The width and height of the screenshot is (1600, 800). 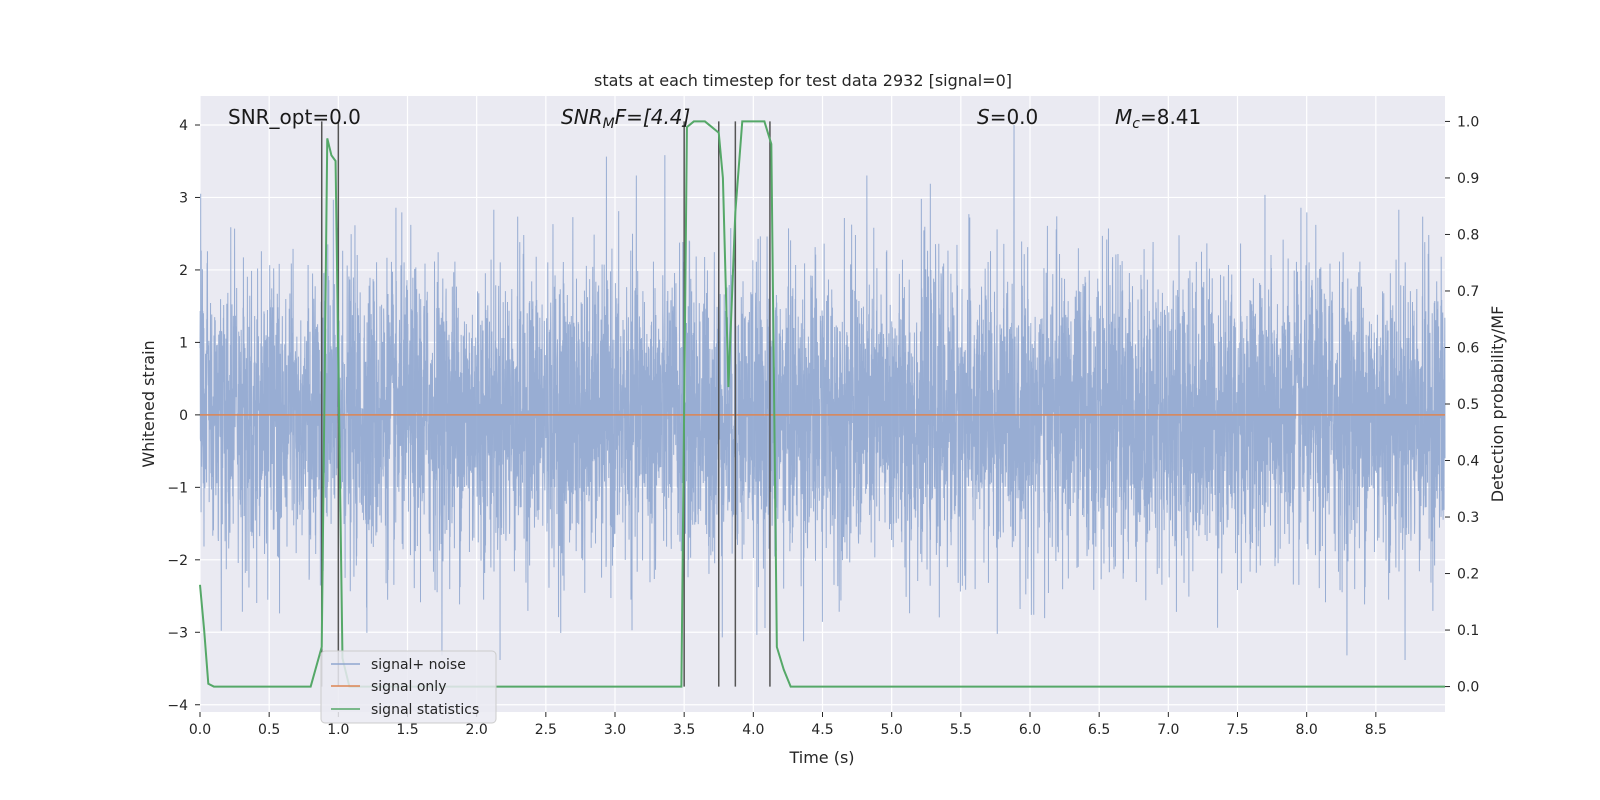 What do you see at coordinates (183, 126) in the screenshot?
I see `y-tick-label-0: 4` at bounding box center [183, 126].